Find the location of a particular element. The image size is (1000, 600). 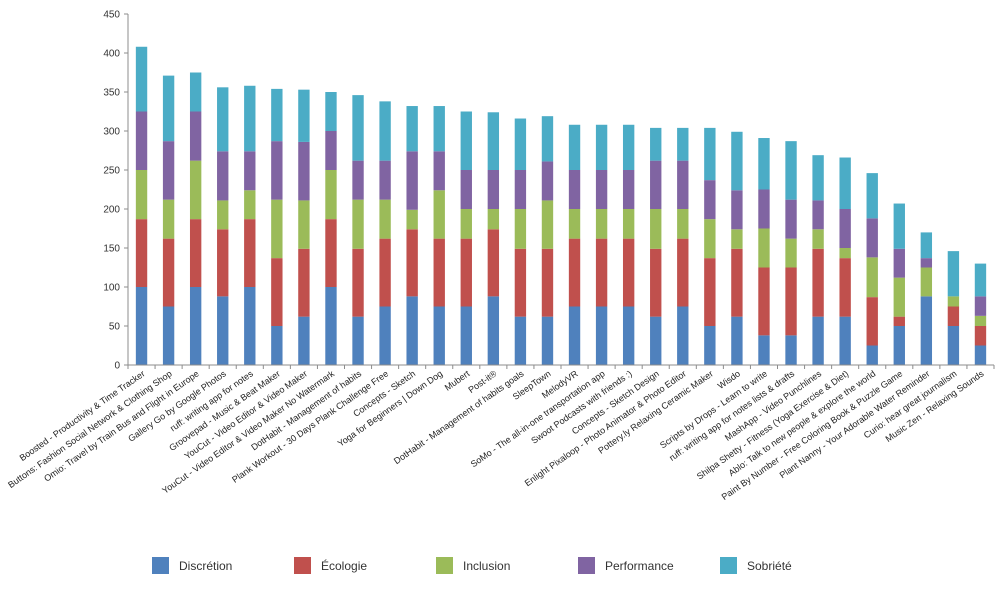

legend-label: Sobriété is located at coordinates (769, 566).